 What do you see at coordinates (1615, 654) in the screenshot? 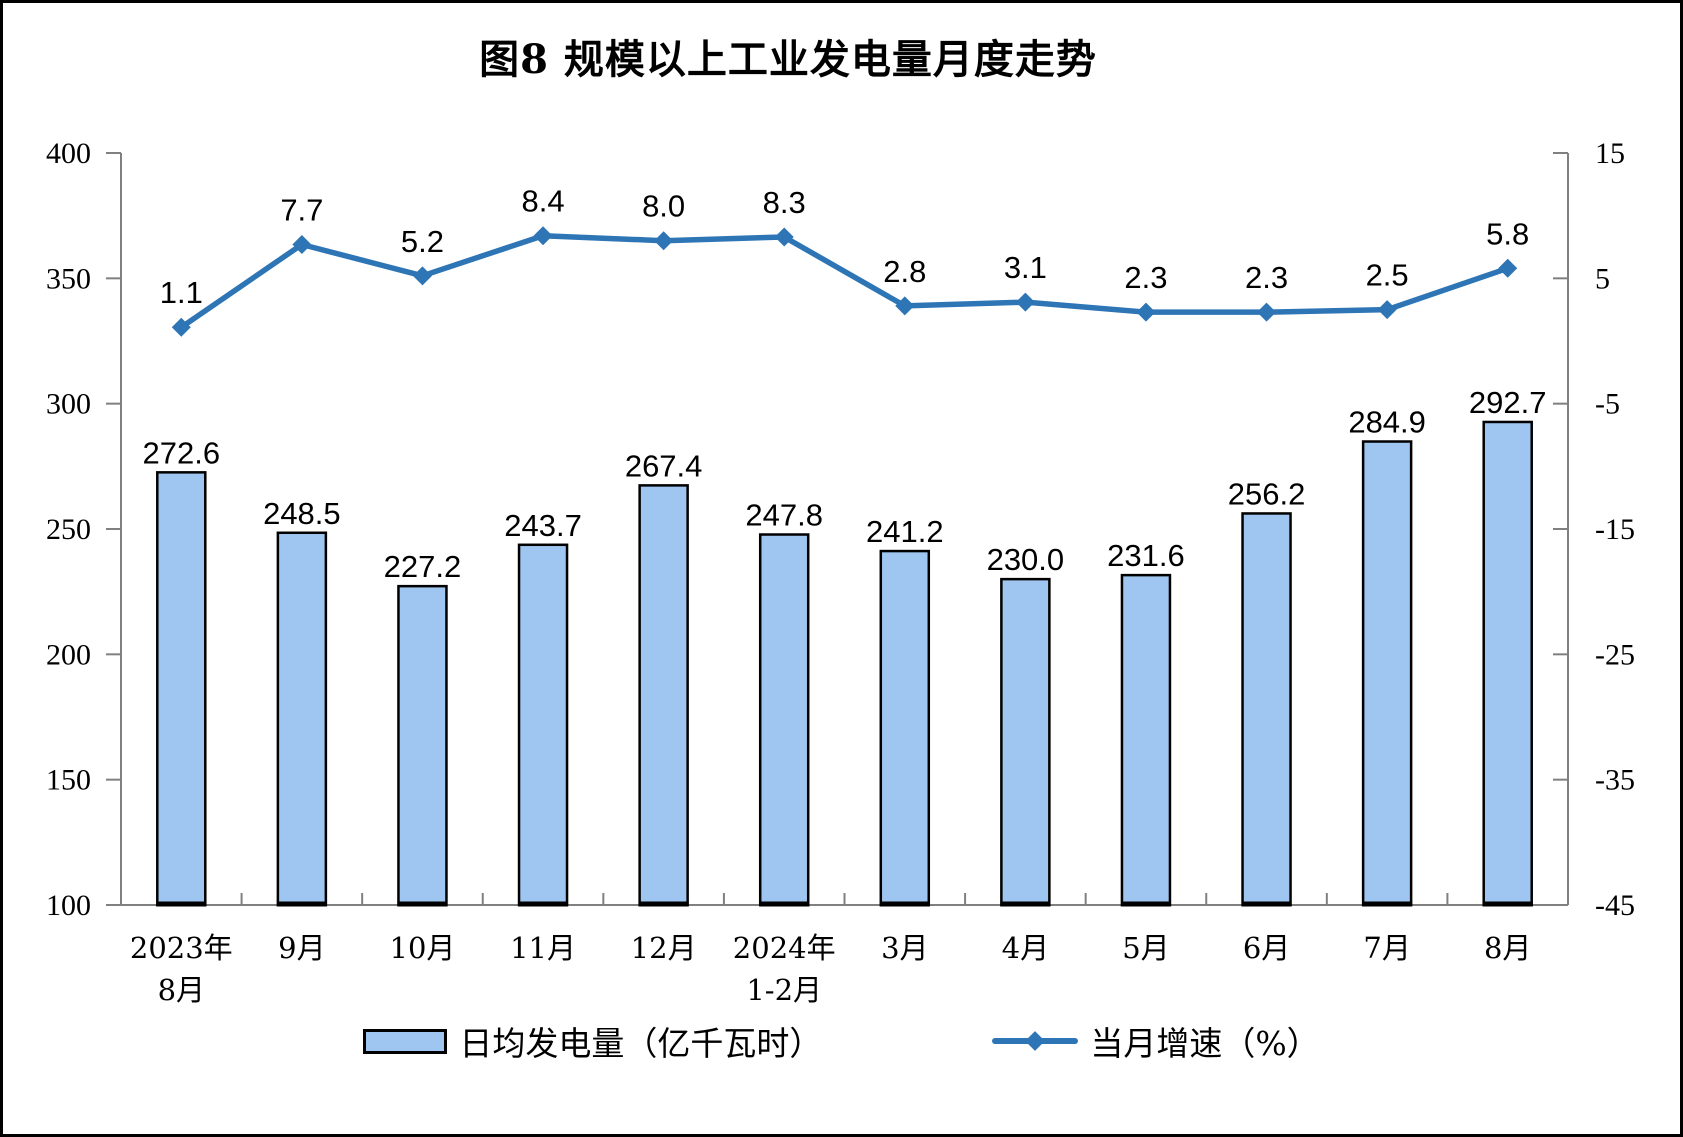
I see `right-axis-tick-label: -25` at bounding box center [1615, 654].